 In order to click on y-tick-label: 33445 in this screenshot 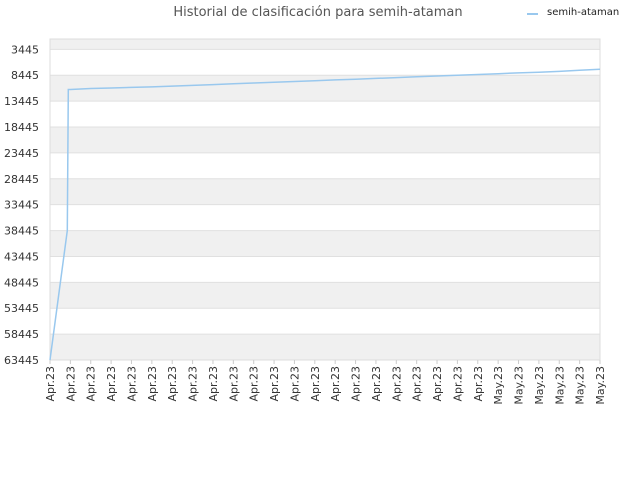, I will do `click(21, 205)`.